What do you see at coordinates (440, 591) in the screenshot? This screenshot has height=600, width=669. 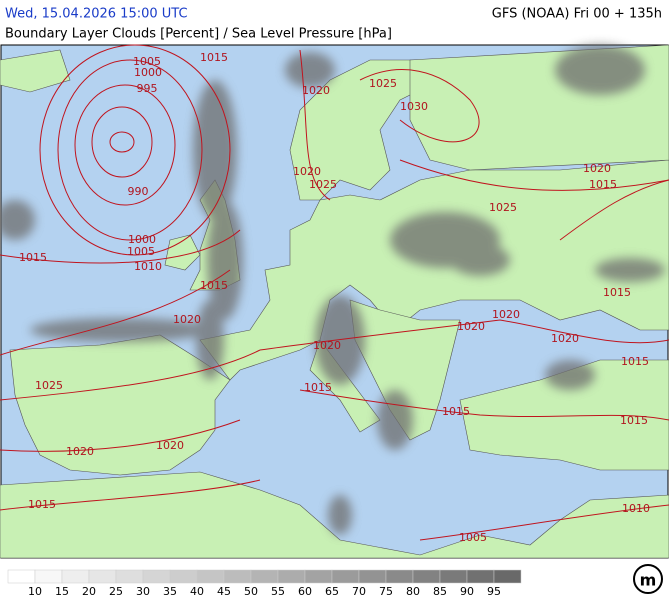 I see `legend-label: 85` at bounding box center [440, 591].